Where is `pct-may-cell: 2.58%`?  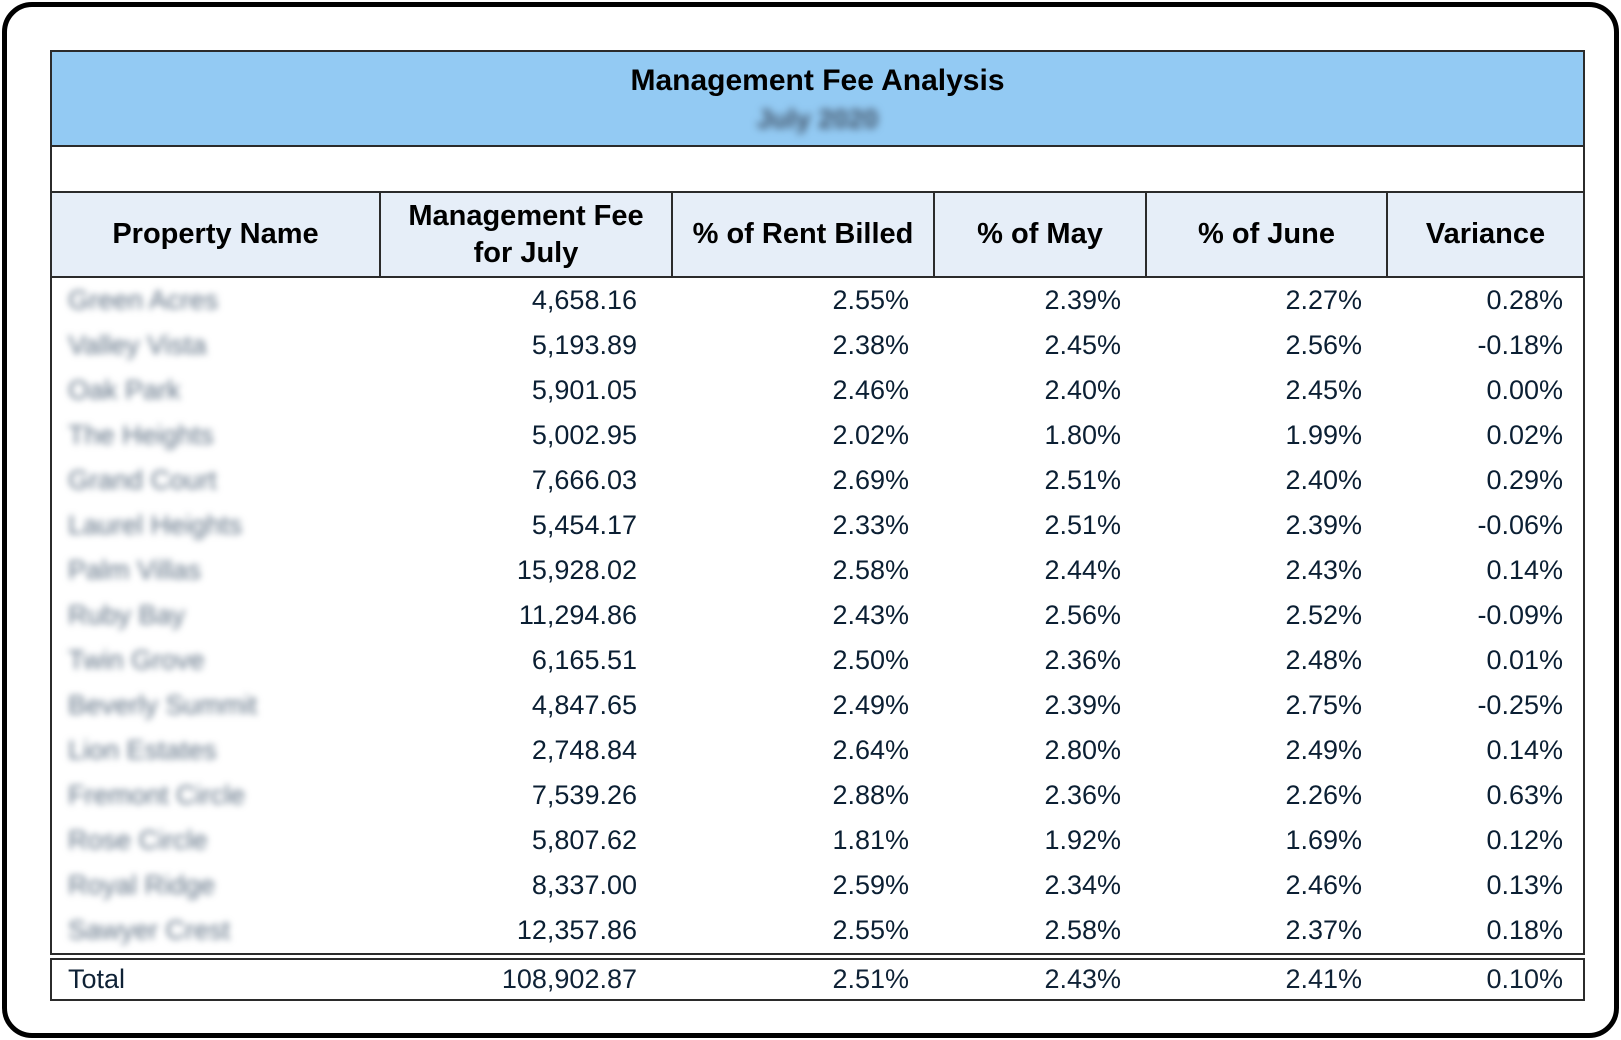 pct-may-cell: 2.58% is located at coordinates (1082, 930).